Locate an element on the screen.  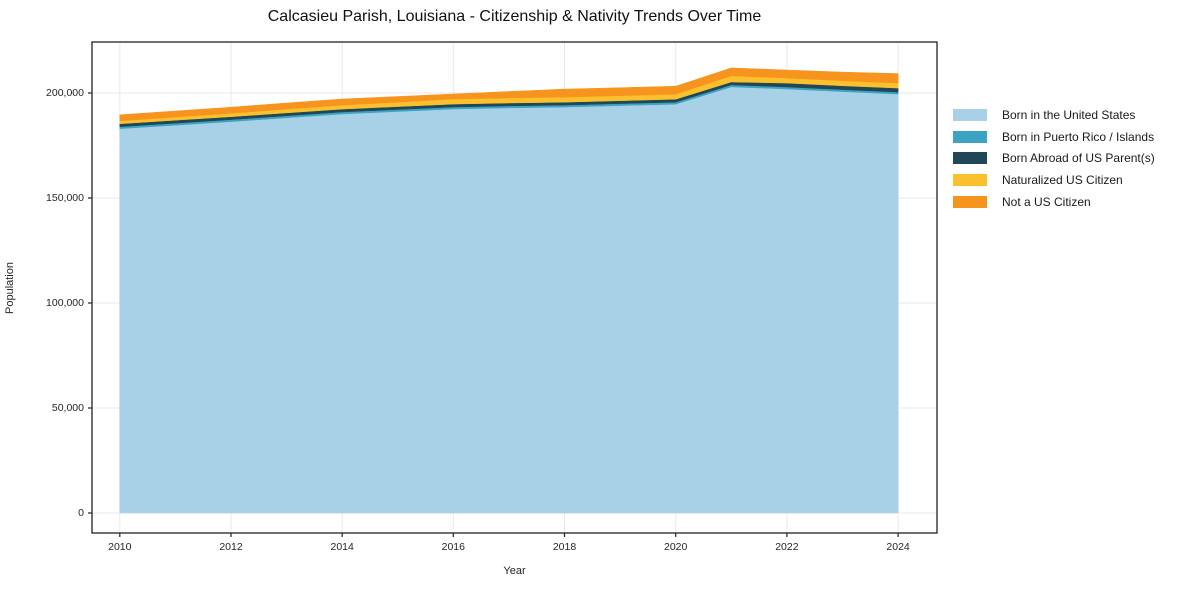
legend-label: Naturalized US Citizen is located at coordinates (1062, 179).